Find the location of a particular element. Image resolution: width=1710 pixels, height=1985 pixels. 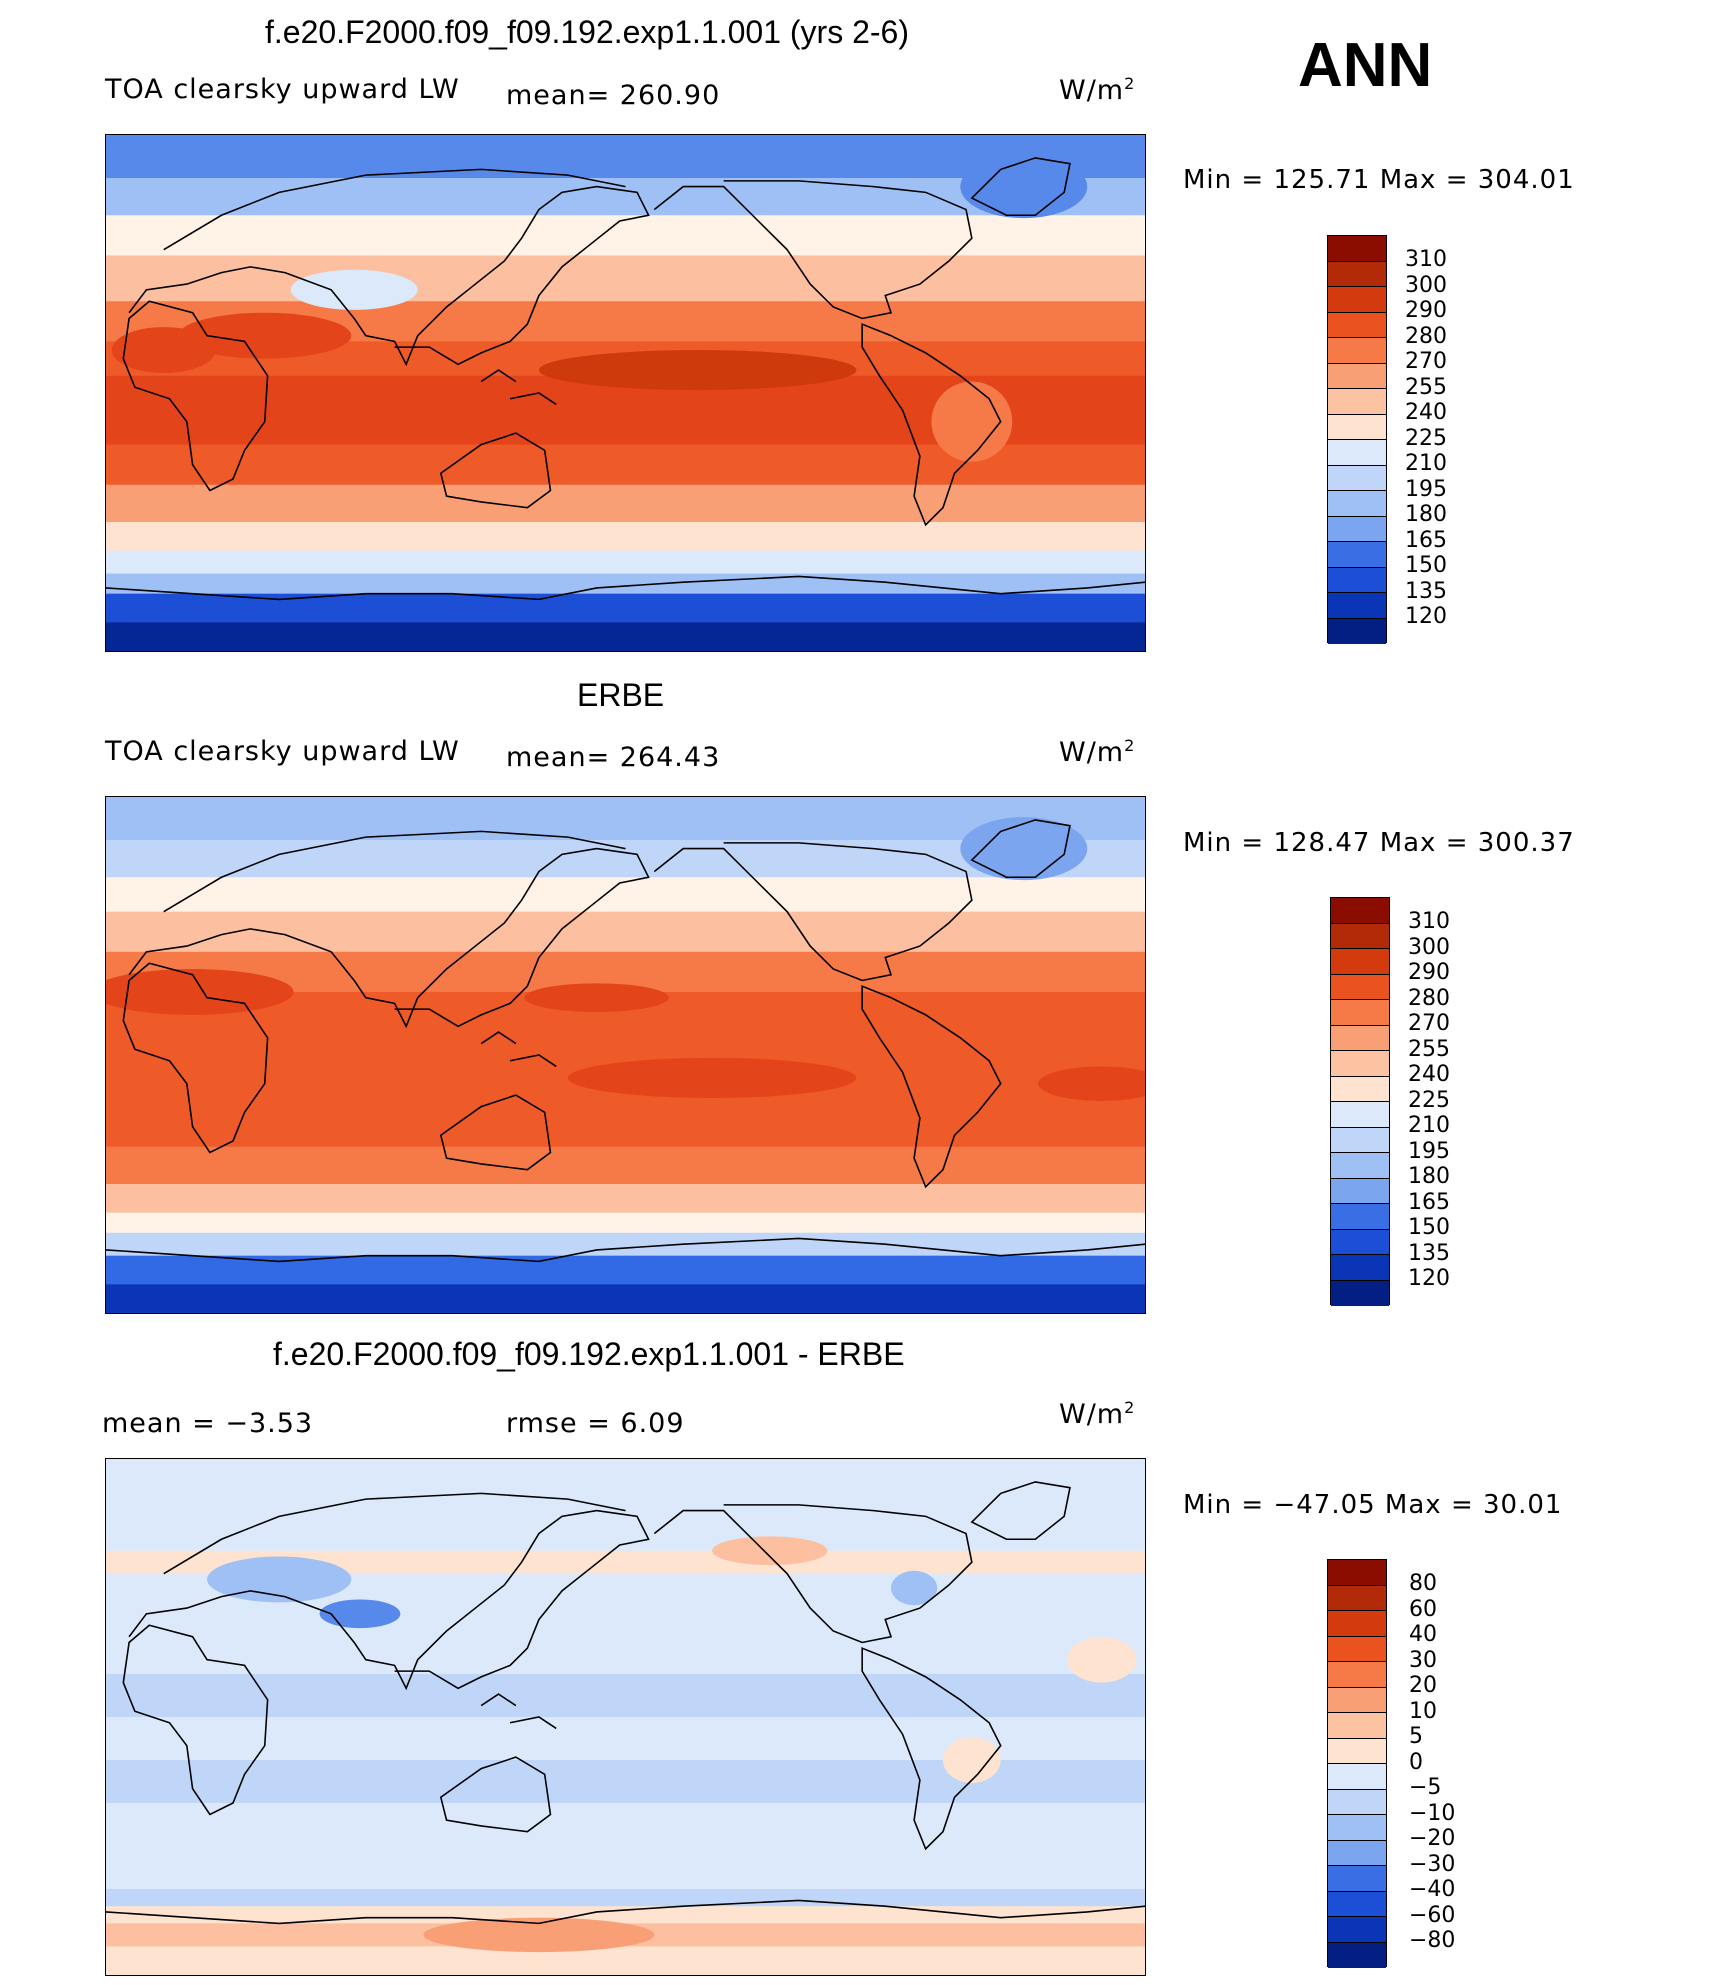

colorbar-label: 165 is located at coordinates (1426, 540).